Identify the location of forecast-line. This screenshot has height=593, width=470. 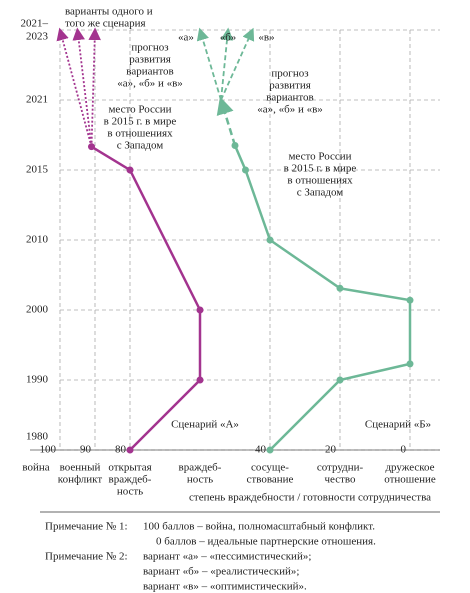
(226, 121).